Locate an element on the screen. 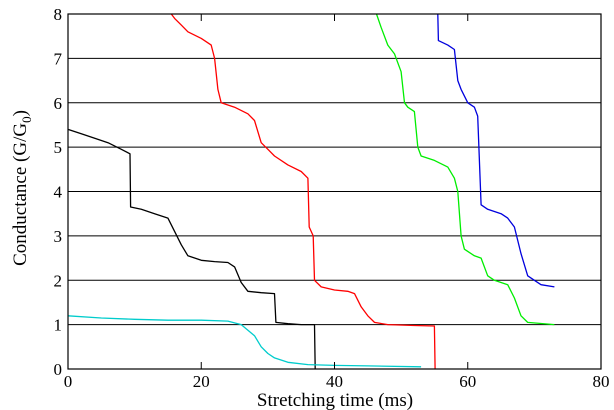 The image size is (614, 410). y-tick-label: 0 is located at coordinates (58, 369).